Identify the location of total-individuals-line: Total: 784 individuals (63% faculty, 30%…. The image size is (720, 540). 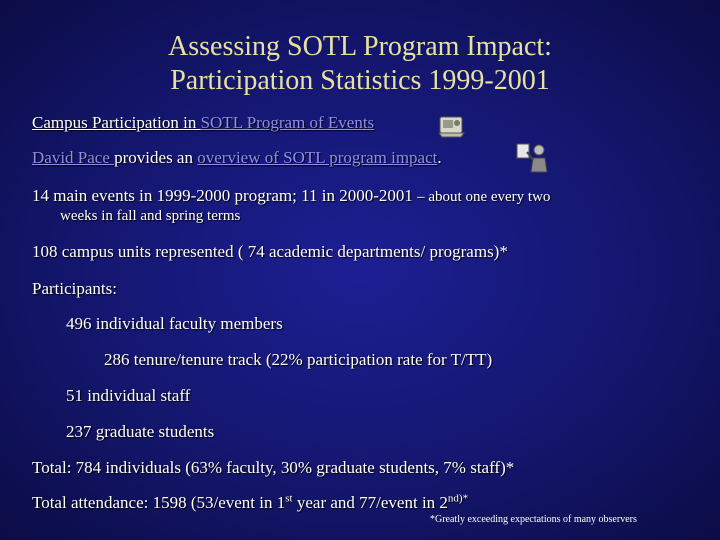
(273, 467).